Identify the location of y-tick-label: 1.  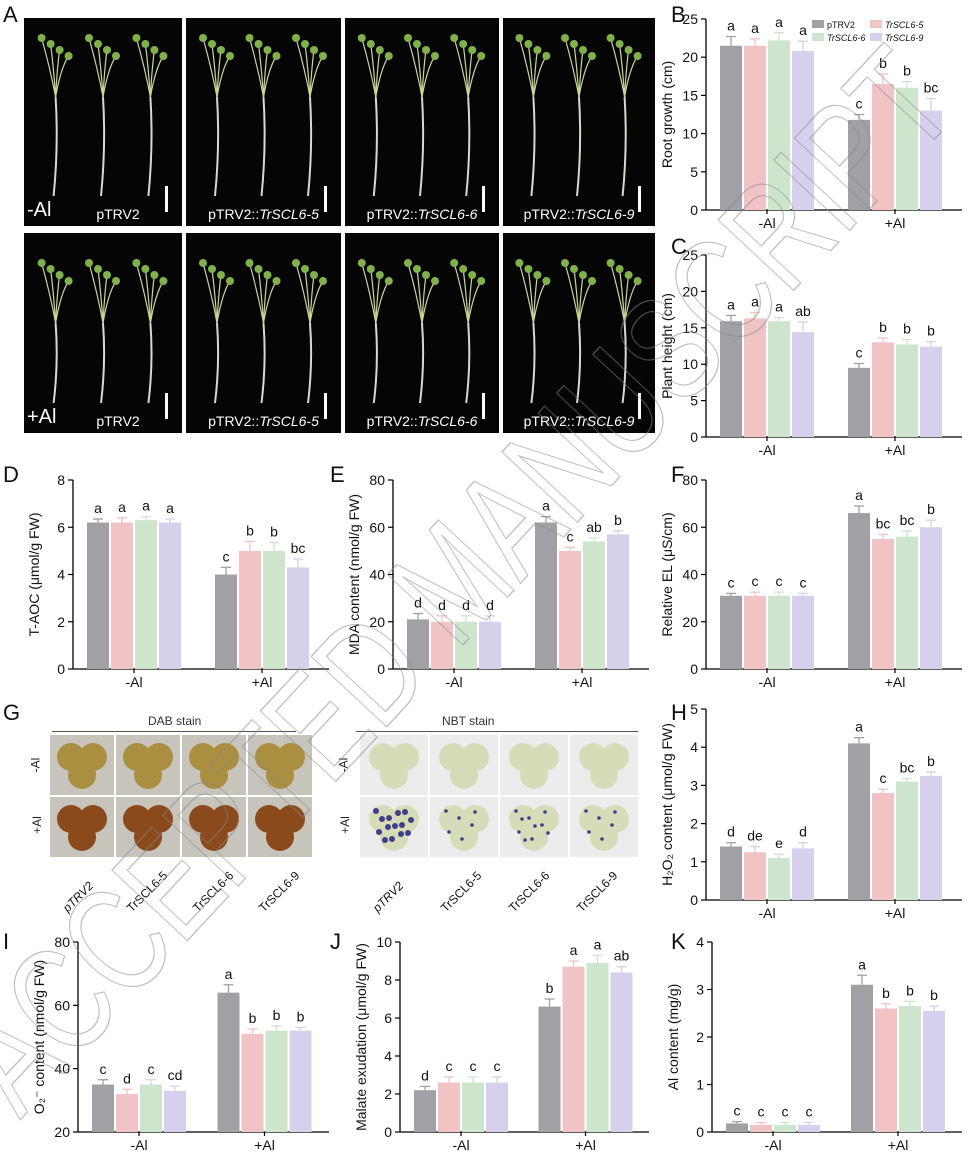
(694, 862).